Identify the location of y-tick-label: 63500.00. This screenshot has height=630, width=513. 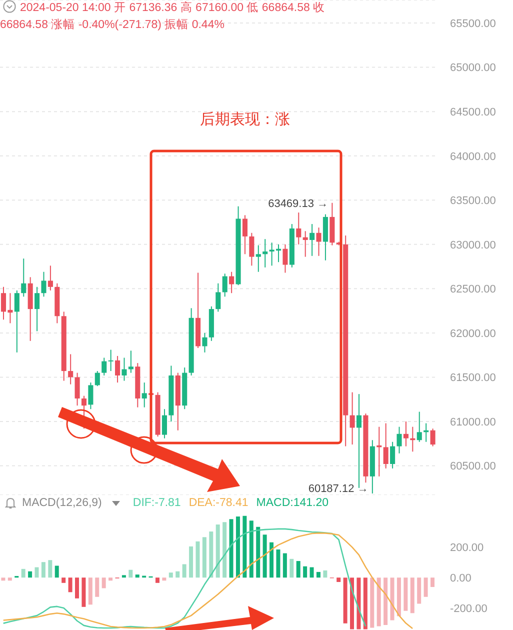
(473, 201).